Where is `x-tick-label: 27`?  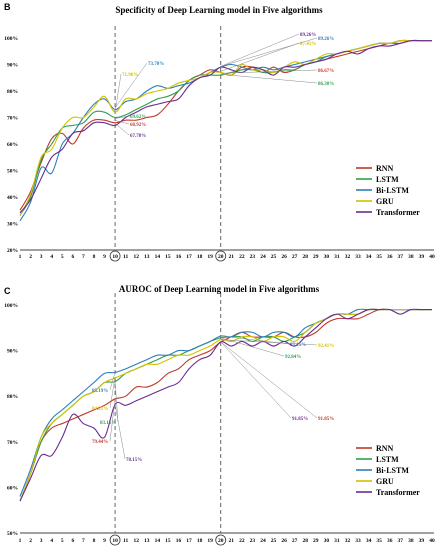 x-tick-label: 27 is located at coordinates (295, 257).